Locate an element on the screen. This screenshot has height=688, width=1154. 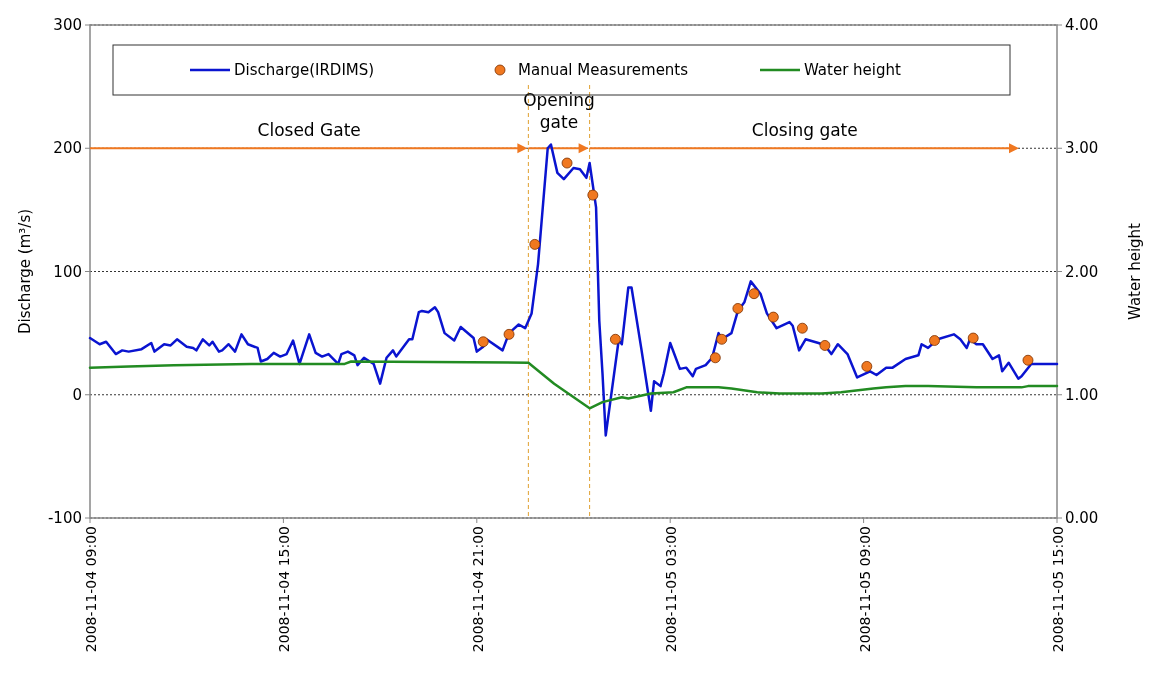
y-tick-label: -100 is located at coordinates (64, 518).